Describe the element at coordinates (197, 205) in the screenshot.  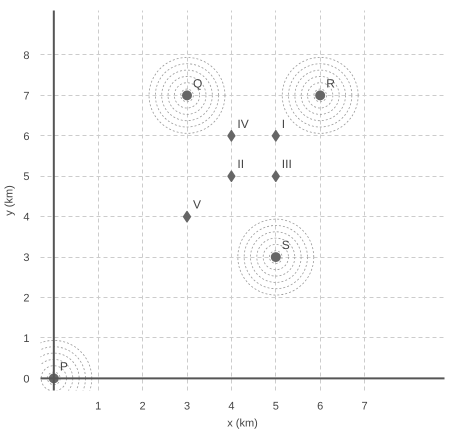
I see `annotation: V` at that location.